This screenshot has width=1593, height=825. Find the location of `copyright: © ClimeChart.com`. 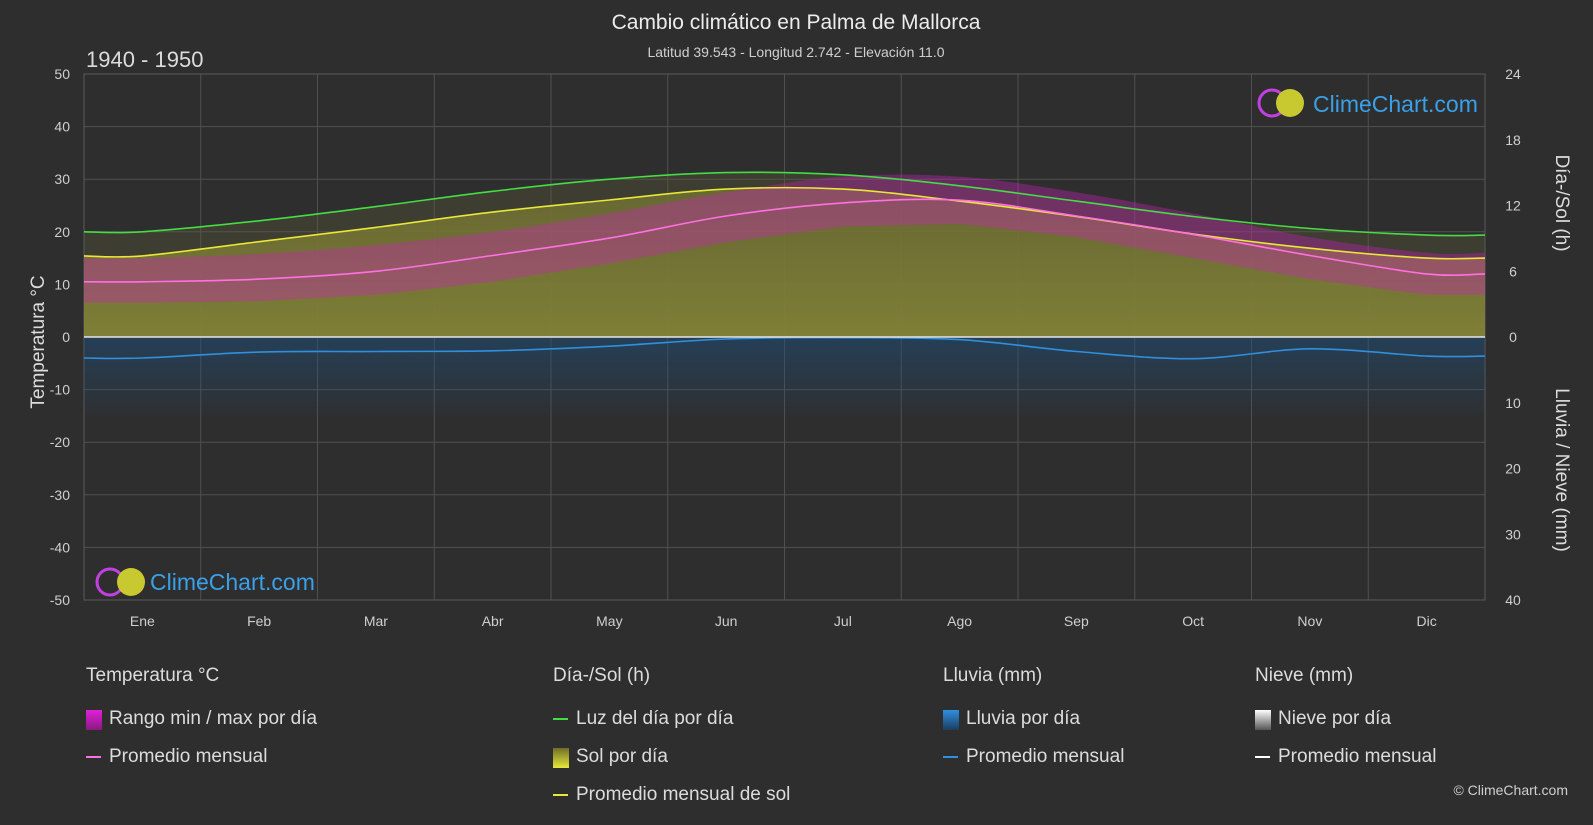

copyright: © ClimeChart.com is located at coordinates (1510, 790).